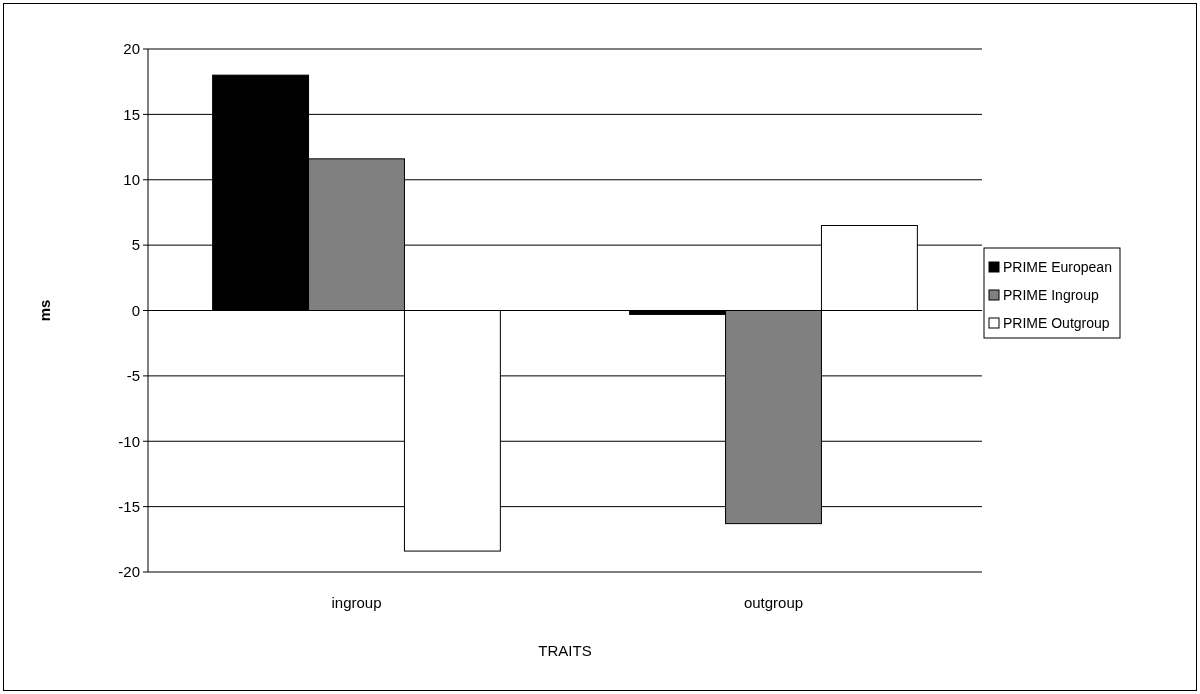 The height and width of the screenshot is (694, 1200). Describe the element at coordinates (131, 114) in the screenshot. I see `y-tick-label: 15` at that location.